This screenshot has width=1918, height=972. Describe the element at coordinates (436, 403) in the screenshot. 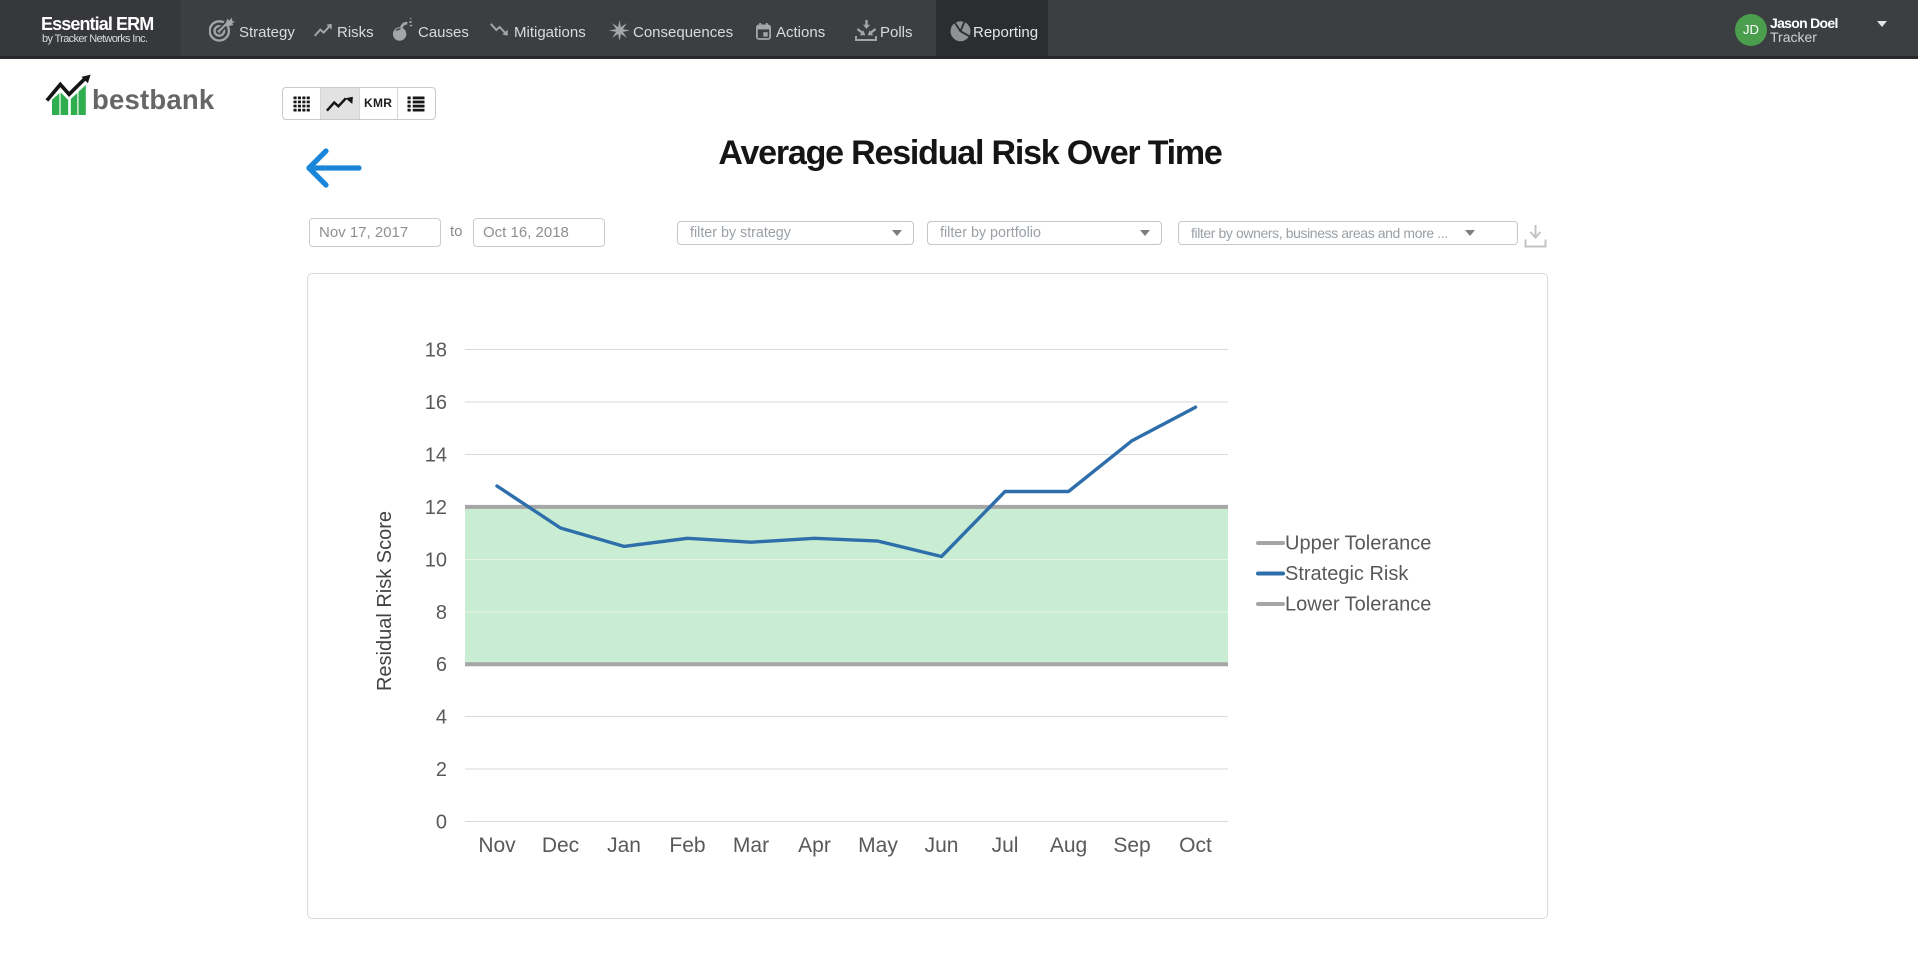

I see `svg-text: 16` at that location.